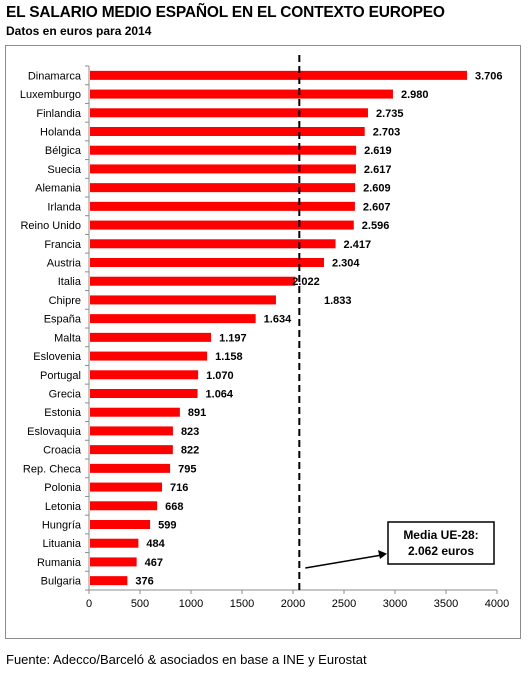 This screenshot has height=673, width=530. Describe the element at coordinates (63, 151) in the screenshot. I see `category-label: Bélgica` at that location.